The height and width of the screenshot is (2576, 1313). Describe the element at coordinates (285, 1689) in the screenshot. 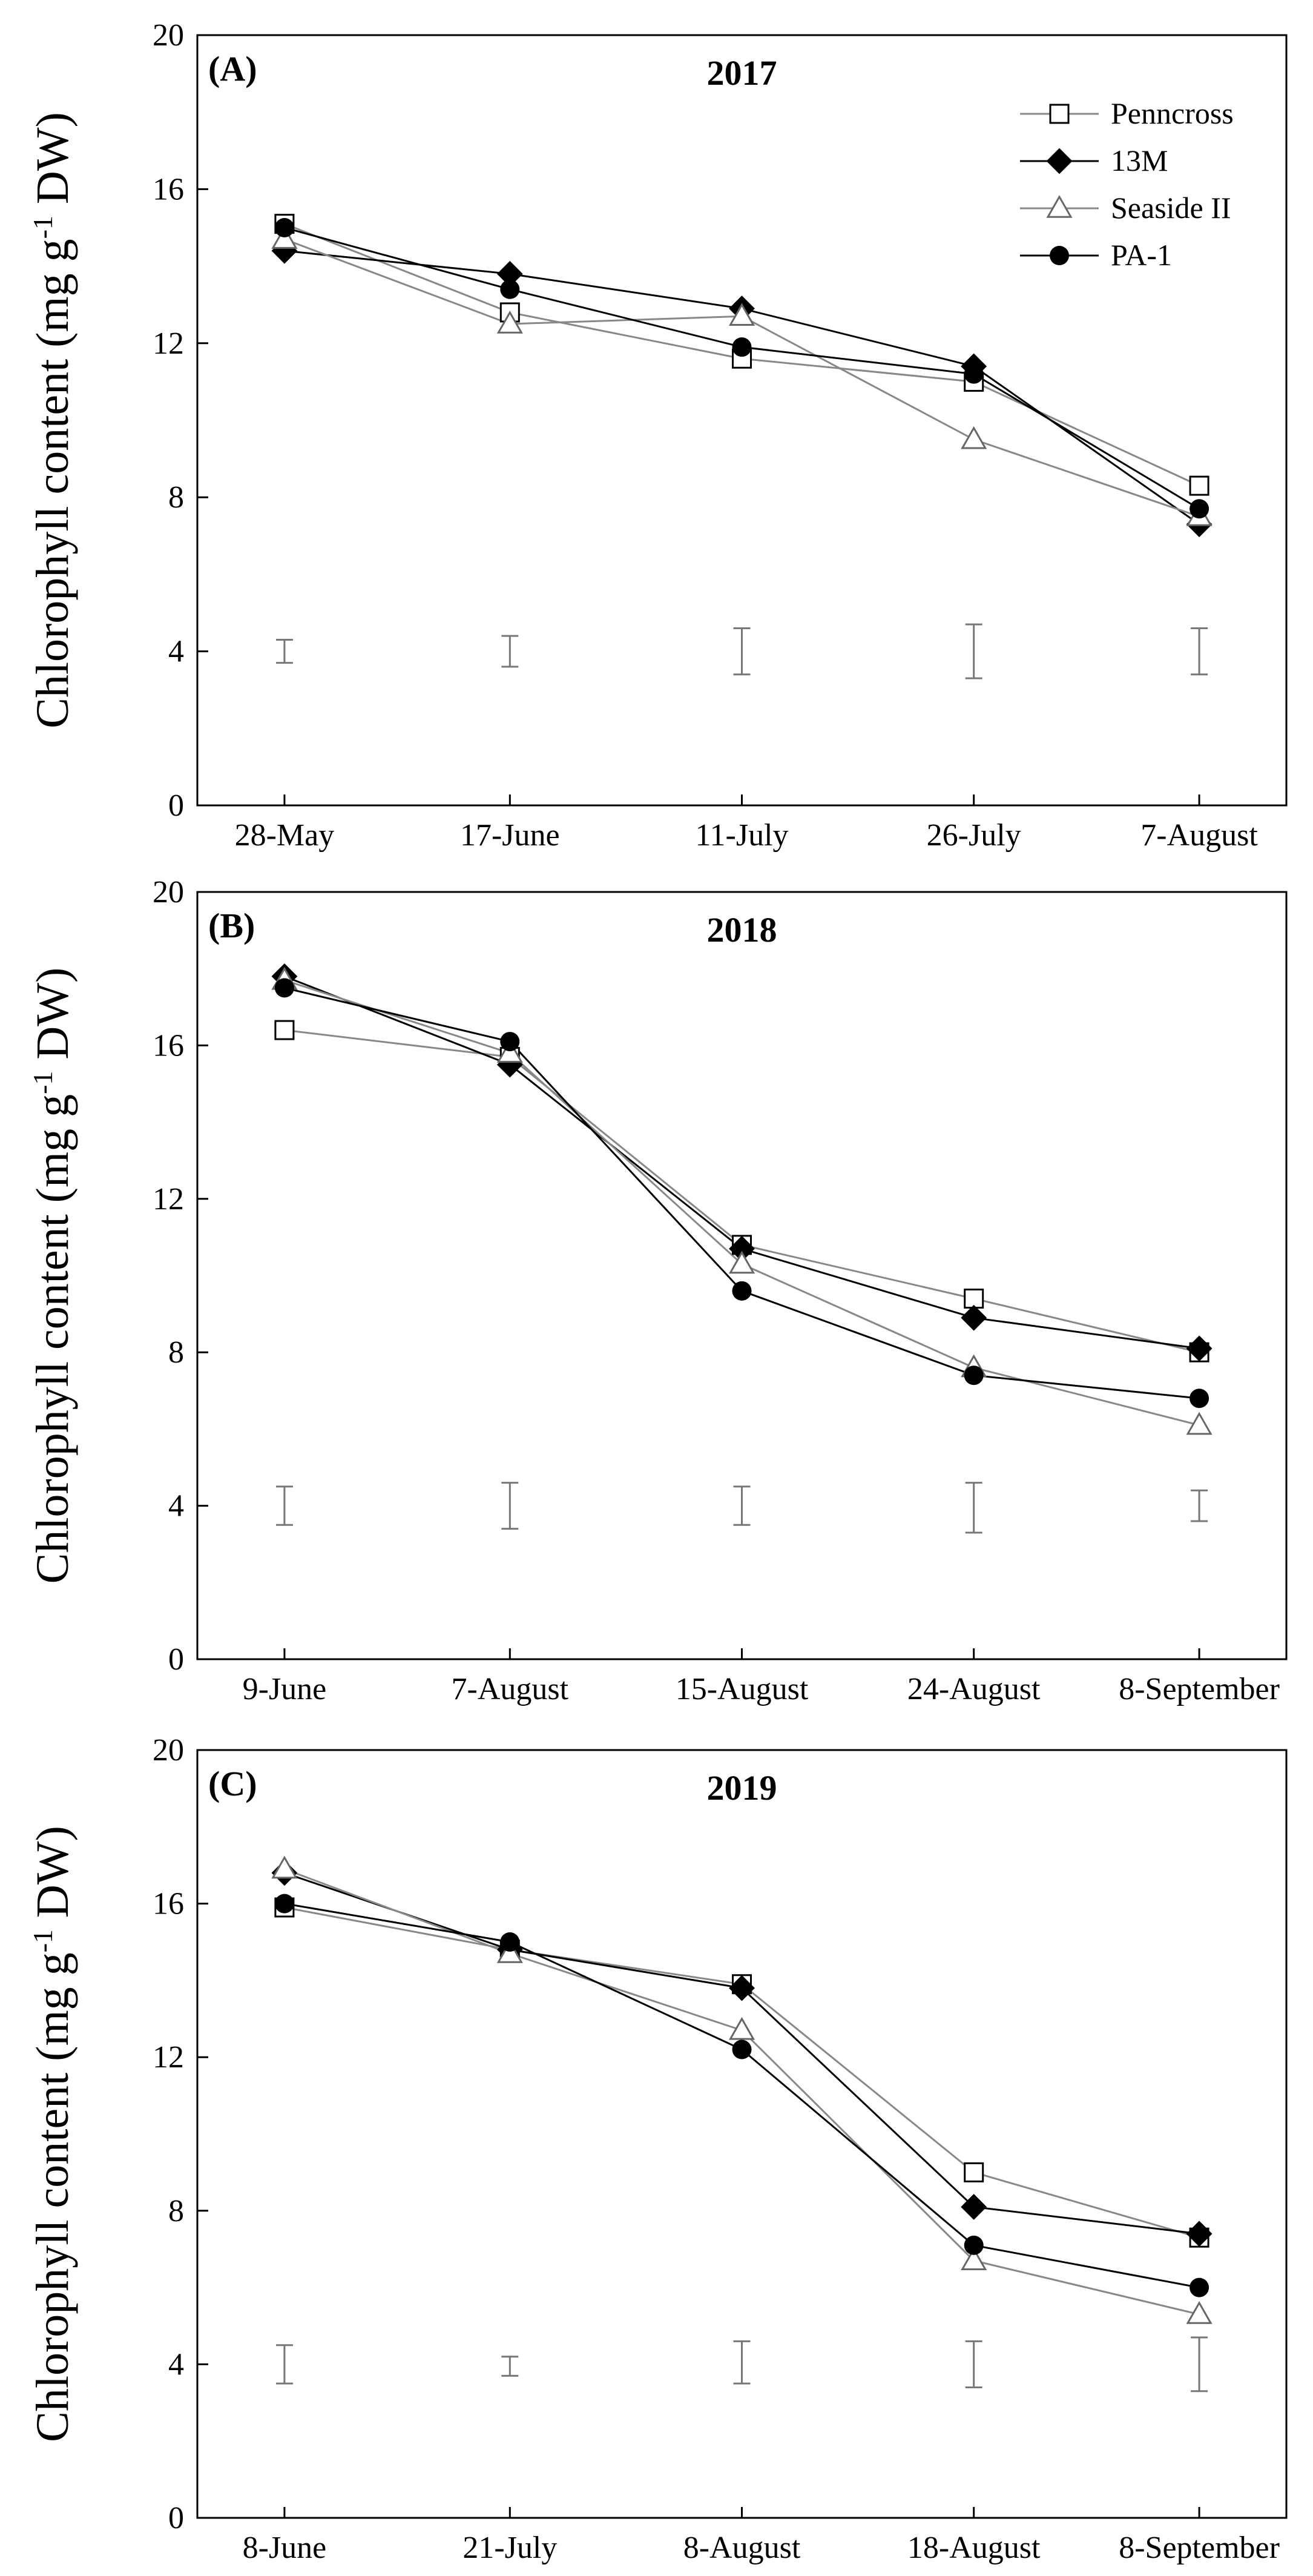

I see `x-tick-label: 9-June` at that location.